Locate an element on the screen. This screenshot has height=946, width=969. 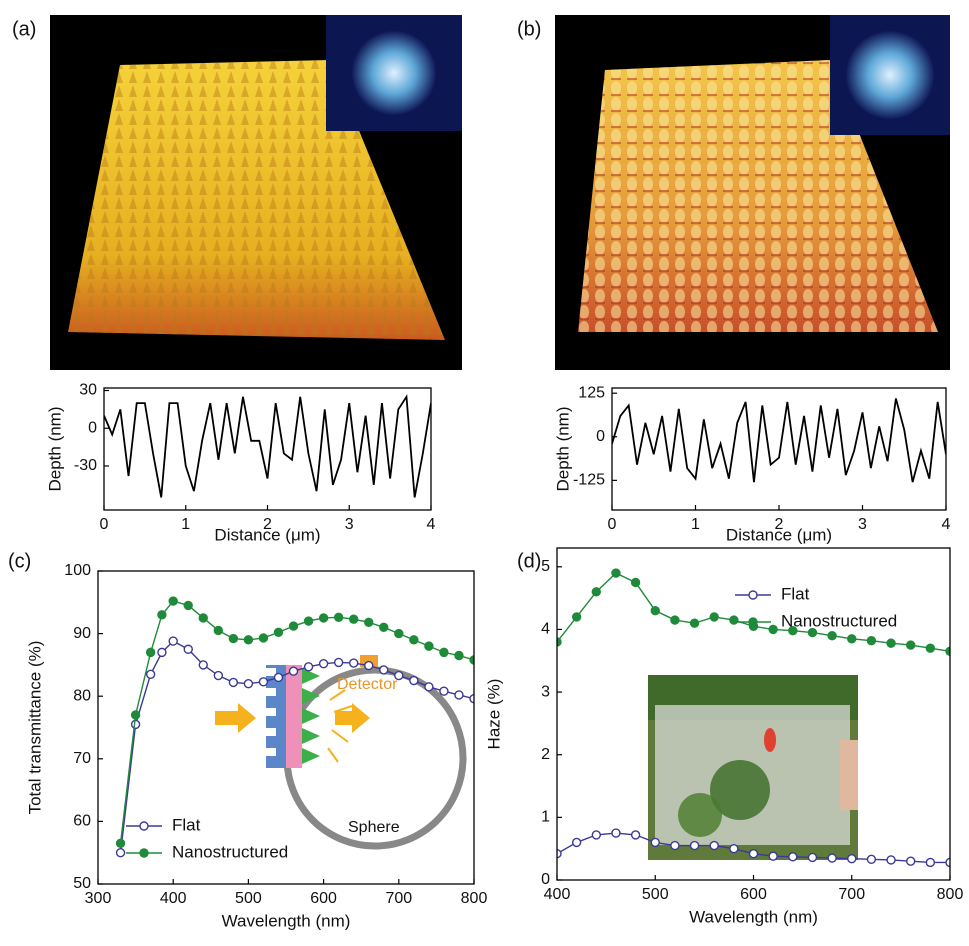
data-line is located at coordinates (779, 440).